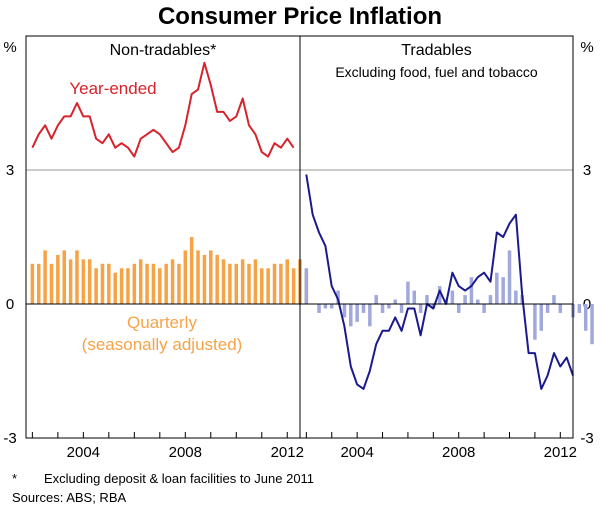 The height and width of the screenshot is (512, 600). What do you see at coordinates (587, 170) in the screenshot?
I see `y-tick-label-right: 3` at bounding box center [587, 170].